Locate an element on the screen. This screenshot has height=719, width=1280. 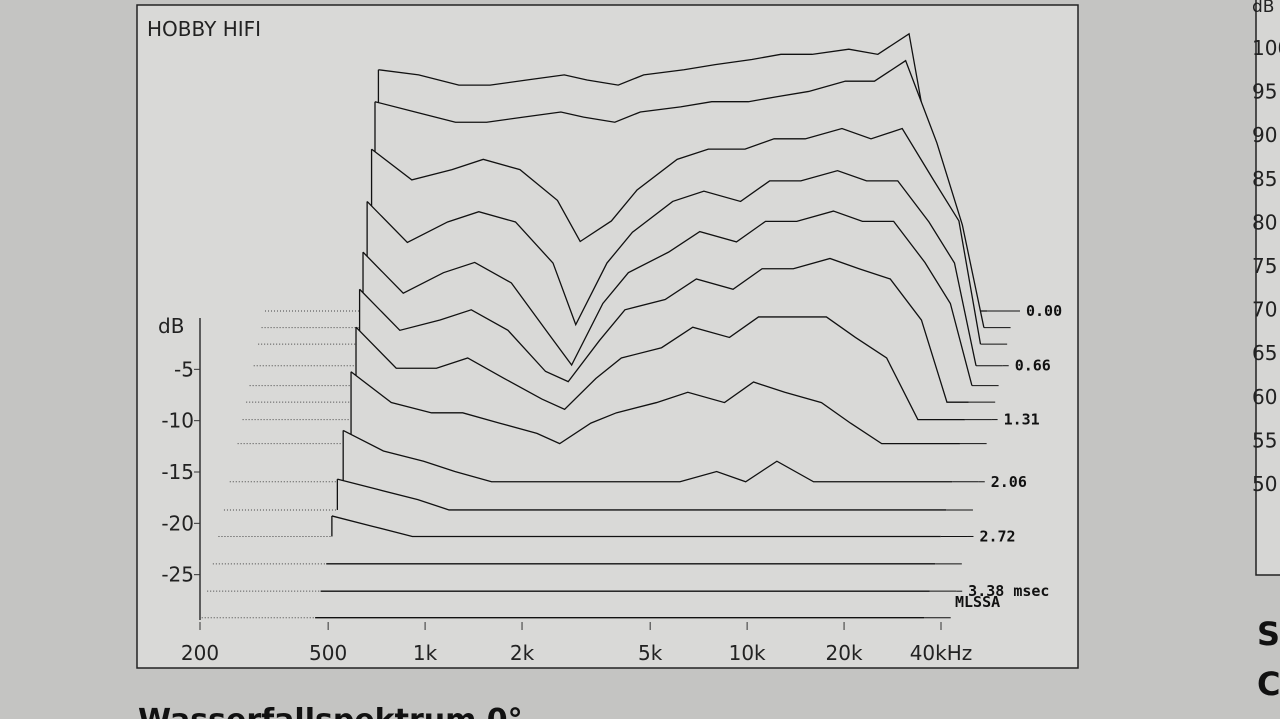
side-y-tick-label: 55 is located at coordinates (1264, 440).